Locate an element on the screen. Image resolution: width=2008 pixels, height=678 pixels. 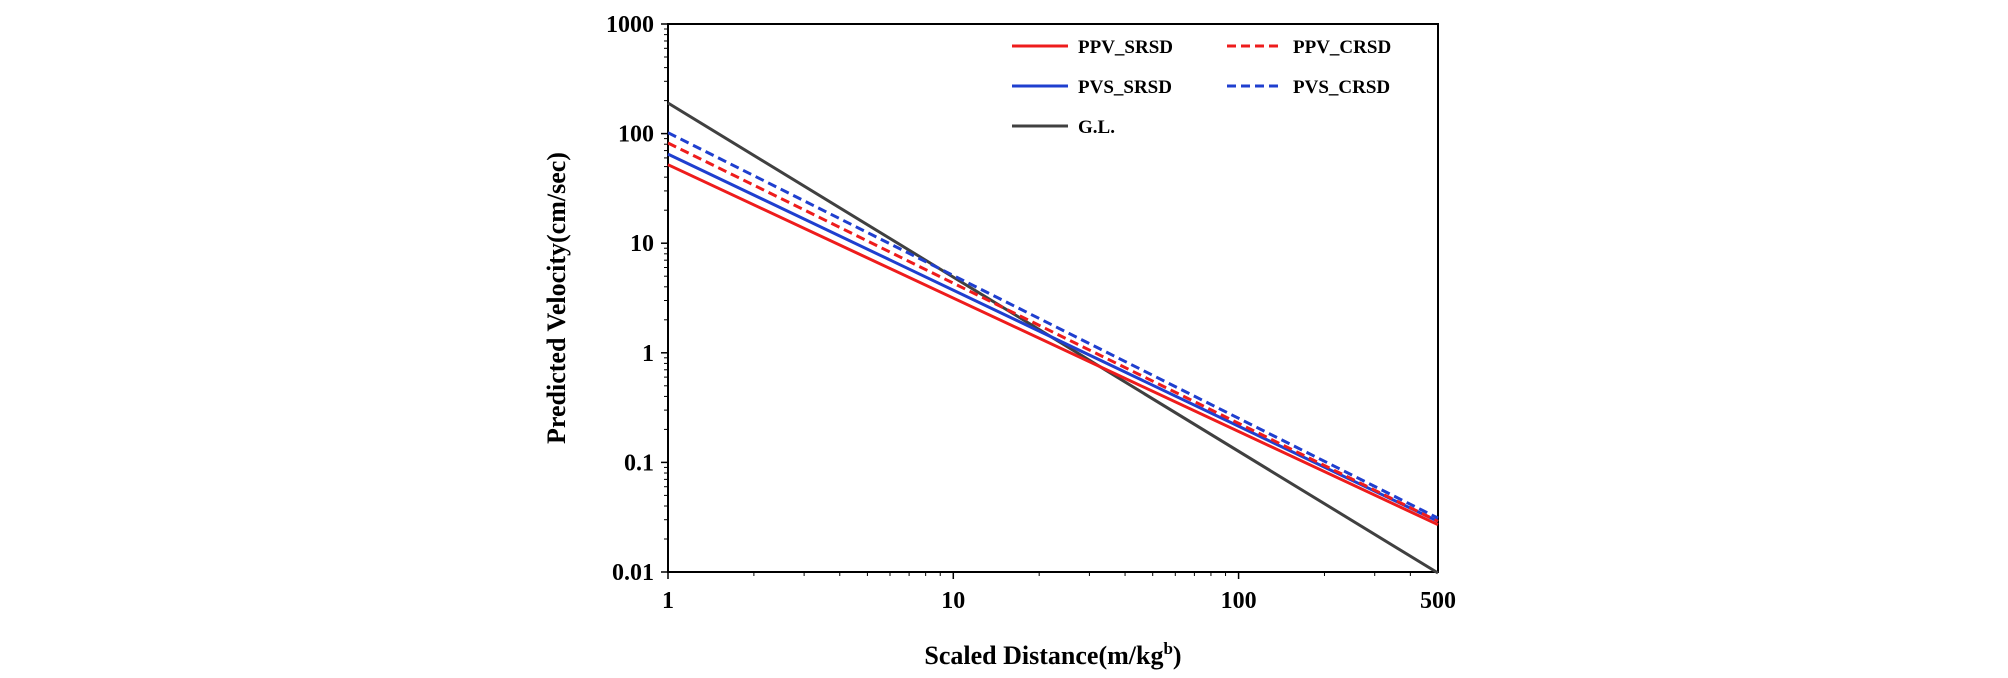
x-tick-label: 500 is located at coordinates (1438, 601).